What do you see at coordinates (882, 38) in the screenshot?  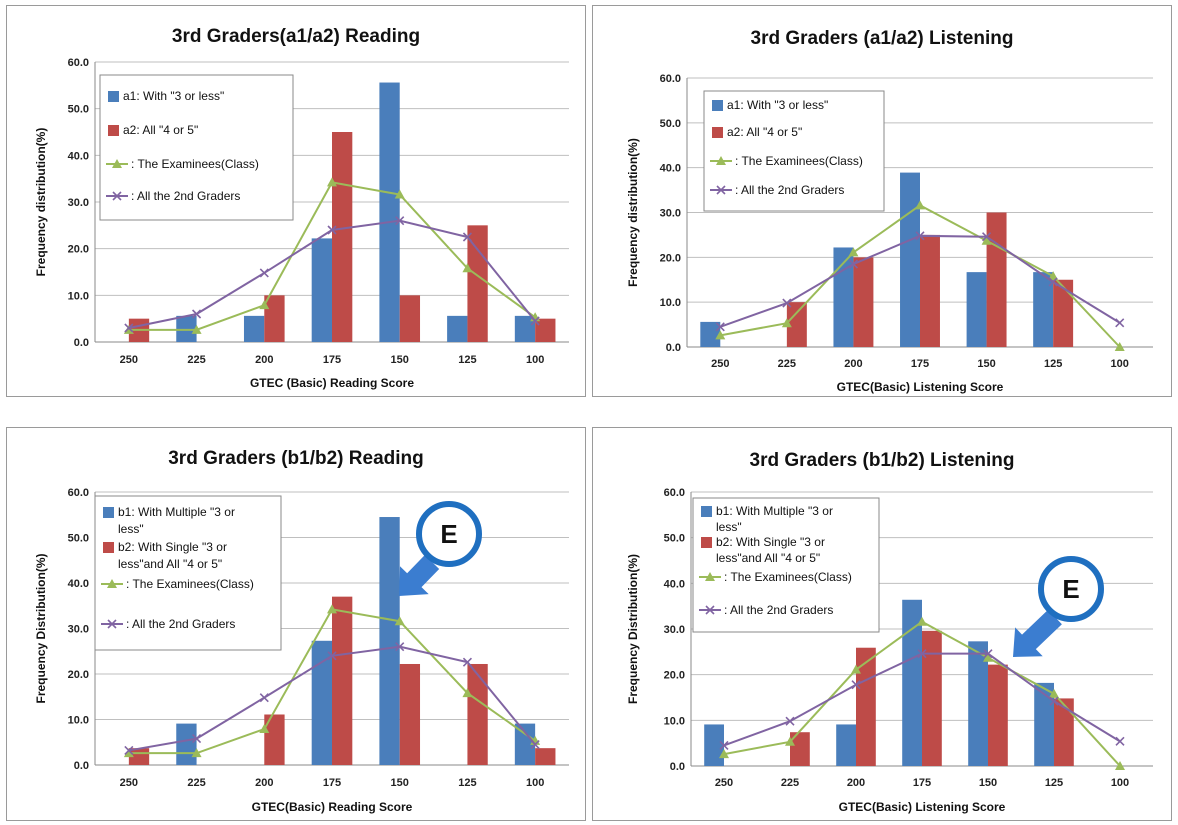 I see `chart-title: 3rd Graders (a1/a2) Listening` at bounding box center [882, 38].